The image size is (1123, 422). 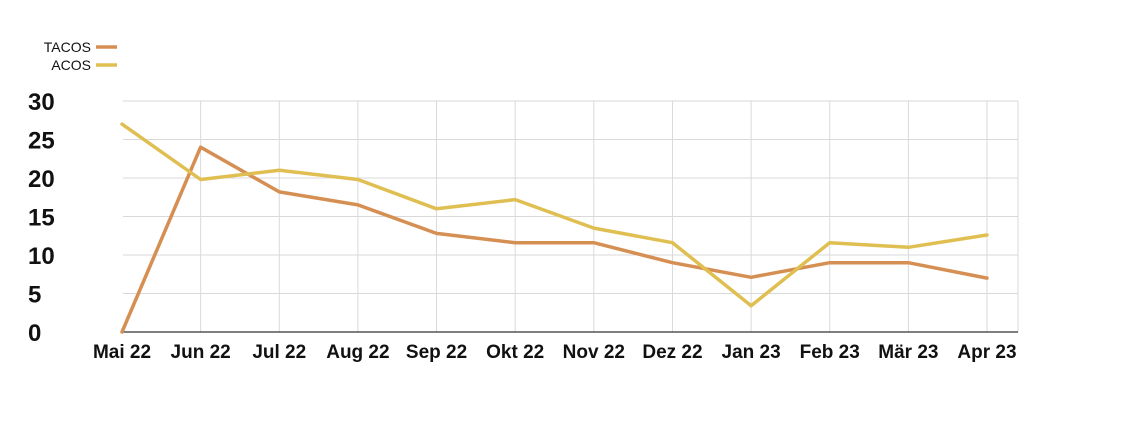 I want to click on y-tick-label: 20, so click(x=41, y=179).